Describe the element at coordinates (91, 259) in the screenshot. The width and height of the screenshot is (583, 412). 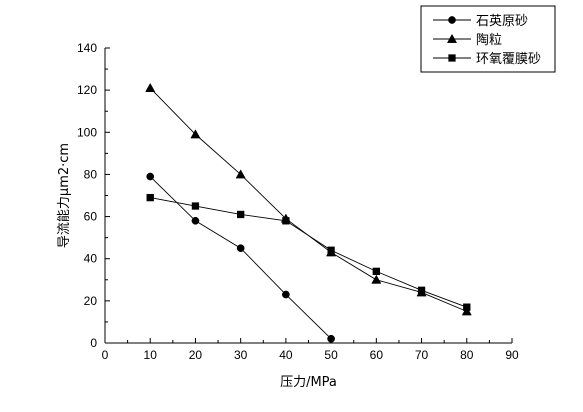
I see `y-tick-label: 40` at that location.